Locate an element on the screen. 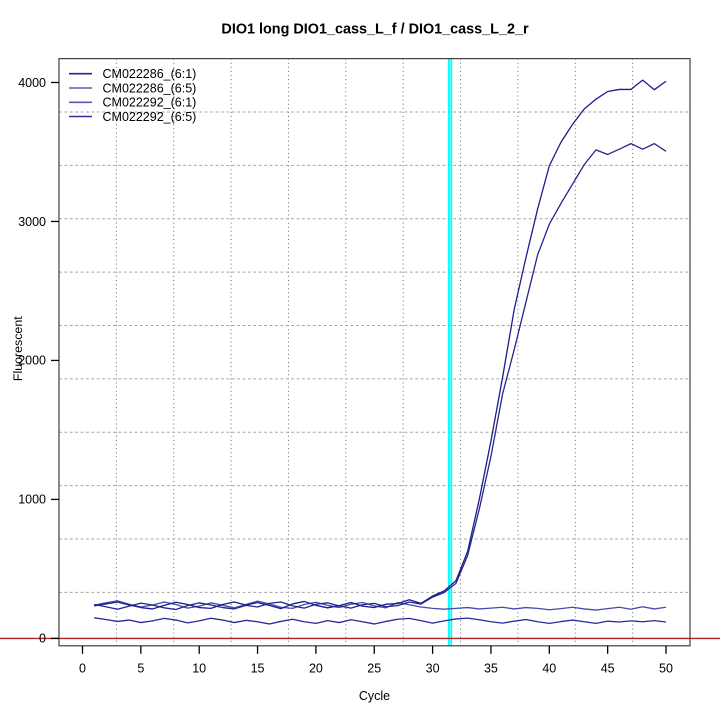 The height and width of the screenshot is (725, 720). svg-text: 25 is located at coordinates (374, 669).